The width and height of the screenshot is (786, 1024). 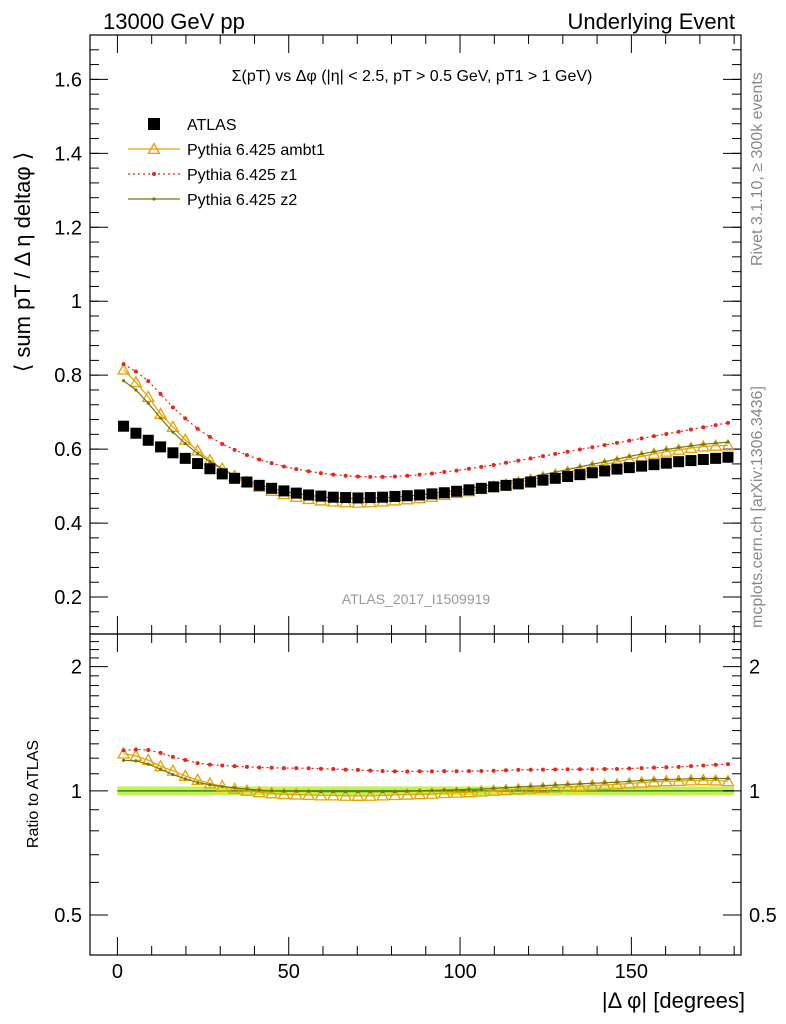 I want to click on event-type-label: Underlying Event, so click(x=651, y=21).